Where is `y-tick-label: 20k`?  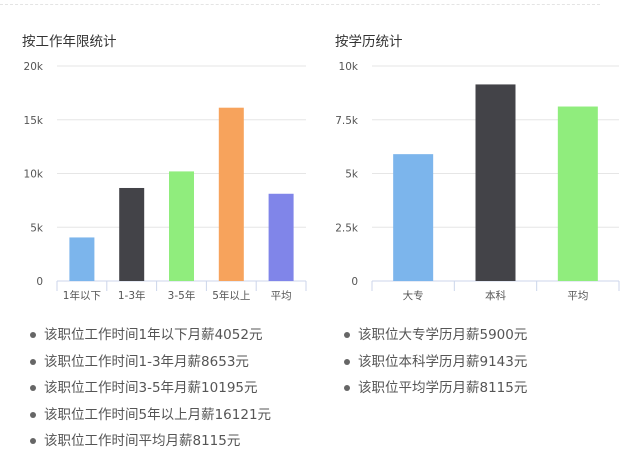
y-tick-label: 20k is located at coordinates (34, 67).